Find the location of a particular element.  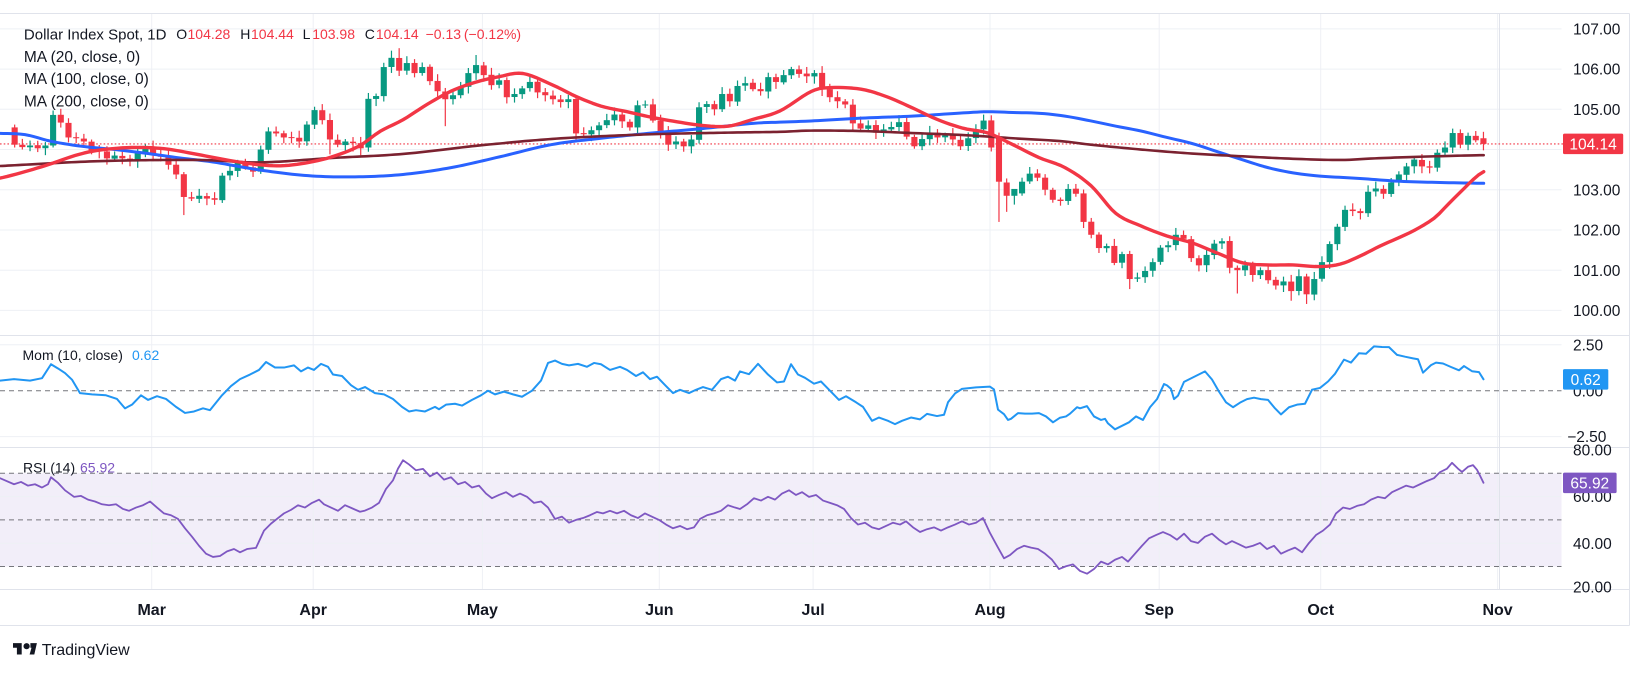

svg-text: Jul is located at coordinates (813, 610).